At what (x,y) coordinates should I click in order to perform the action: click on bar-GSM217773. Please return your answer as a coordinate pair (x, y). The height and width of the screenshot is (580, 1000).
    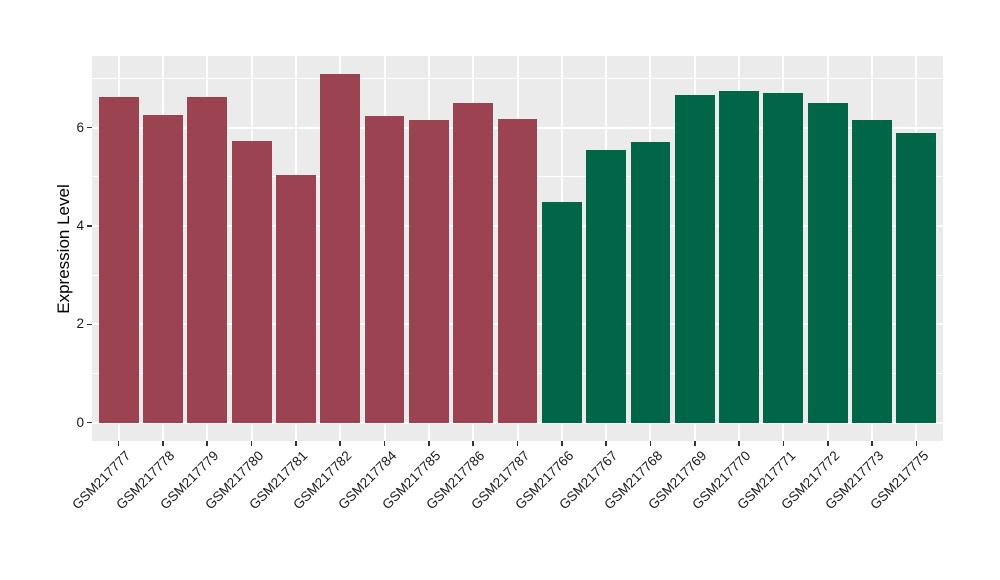
    Looking at the image, I should click on (872, 271).